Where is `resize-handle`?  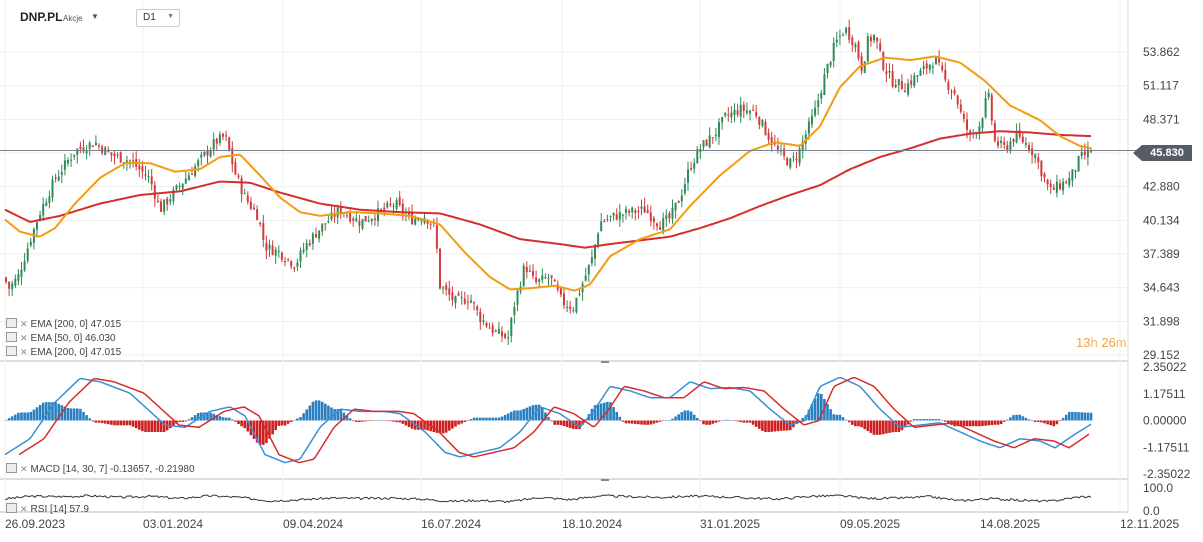
resize-handle is located at coordinates (605, 480).